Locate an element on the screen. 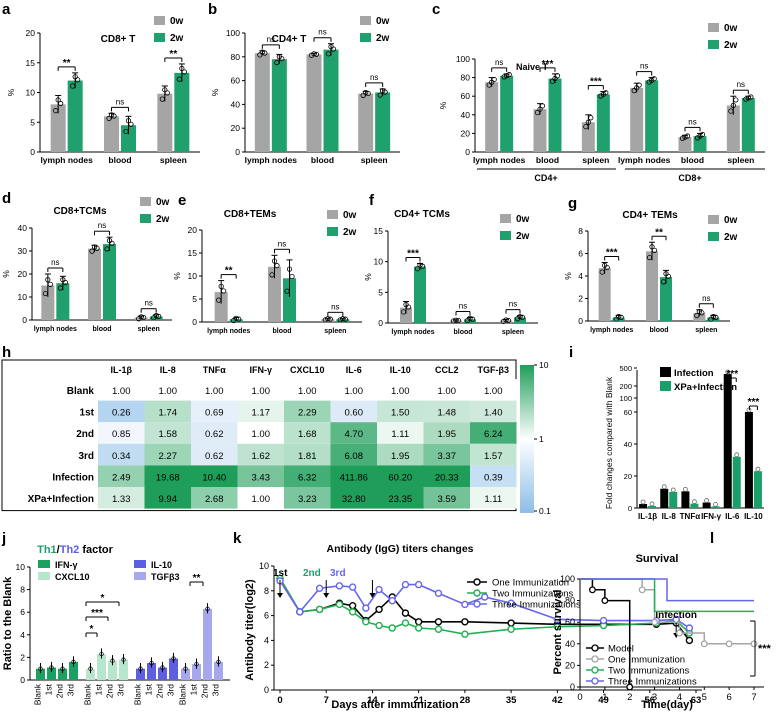  panel-h-cell-value: 3.43 is located at coordinates (261, 477).